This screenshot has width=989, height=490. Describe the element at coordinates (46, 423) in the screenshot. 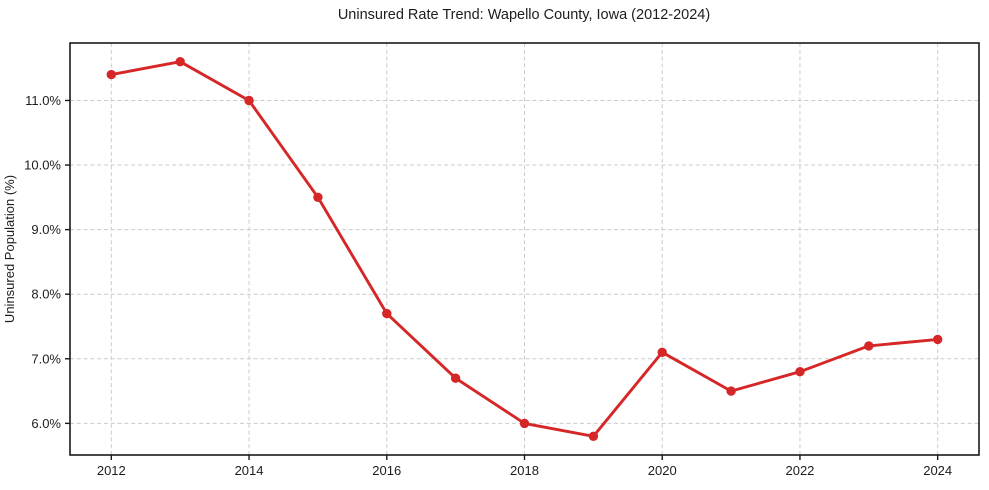

I see `y-tick-label: 6.0%` at that location.